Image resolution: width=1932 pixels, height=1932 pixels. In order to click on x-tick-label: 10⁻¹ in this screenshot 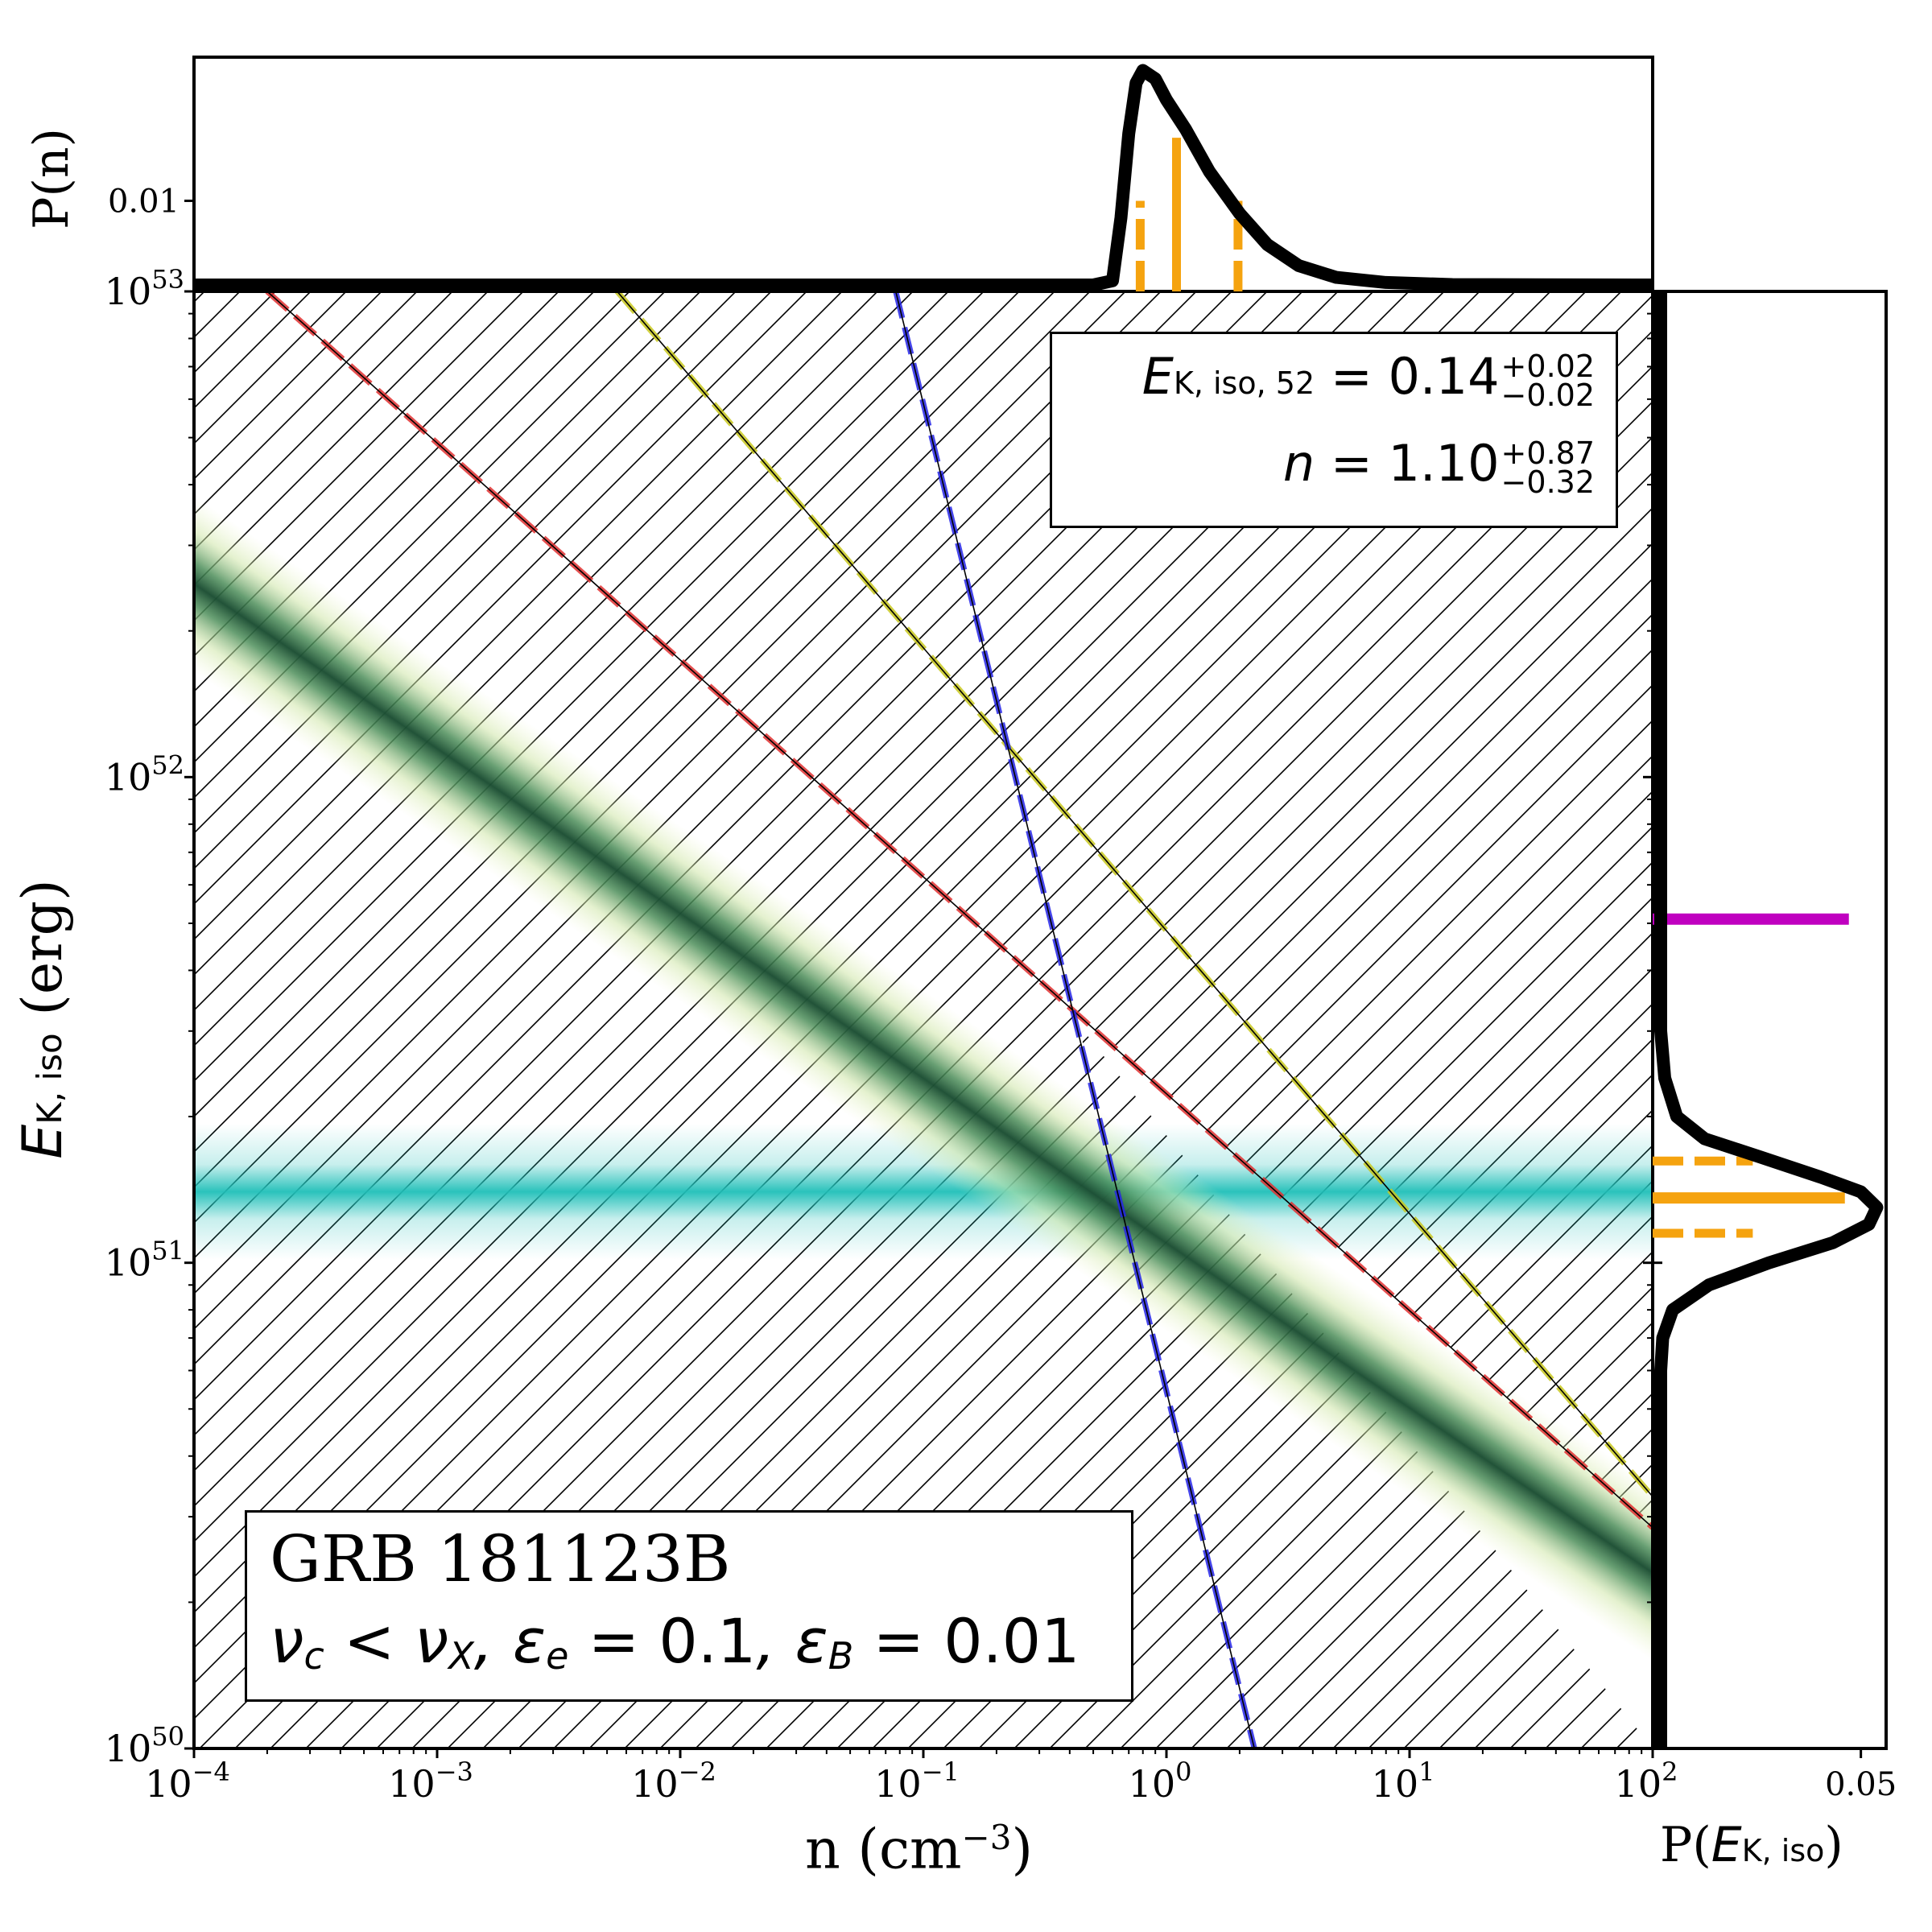, I will do `click(917, 1781)`.